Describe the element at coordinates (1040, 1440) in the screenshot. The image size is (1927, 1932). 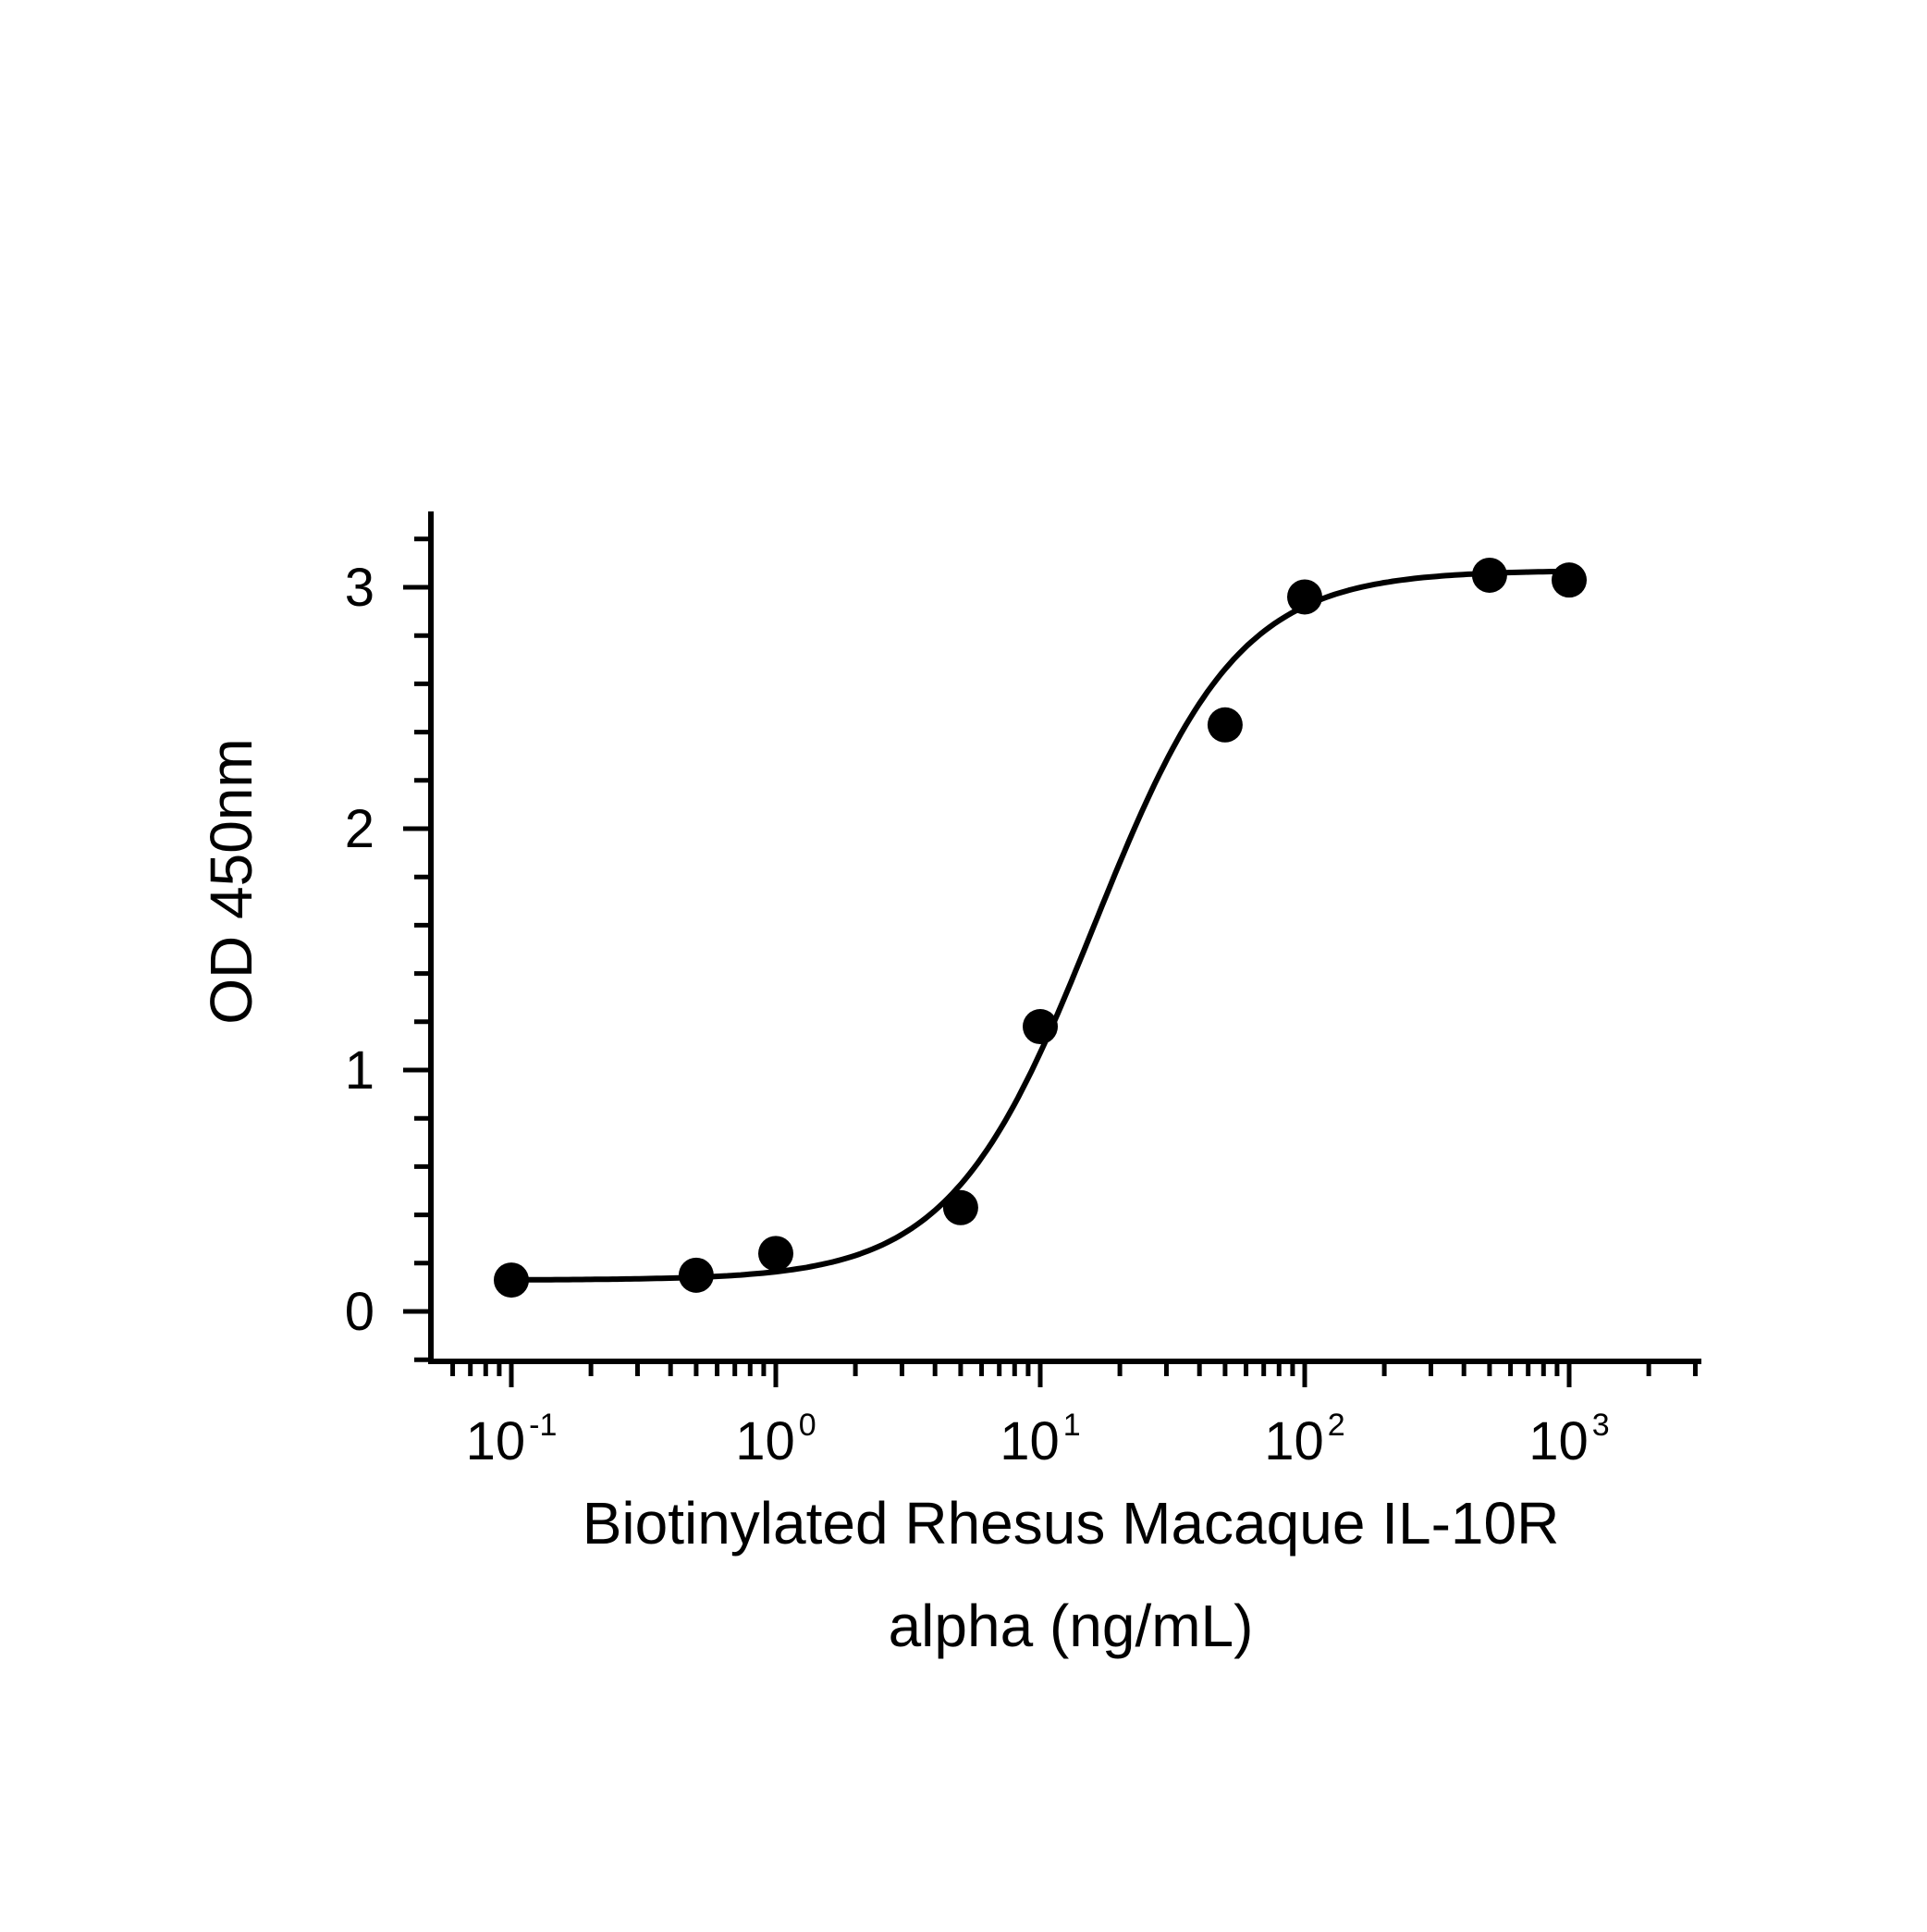
I see `x-tick-label: 10 1` at that location.